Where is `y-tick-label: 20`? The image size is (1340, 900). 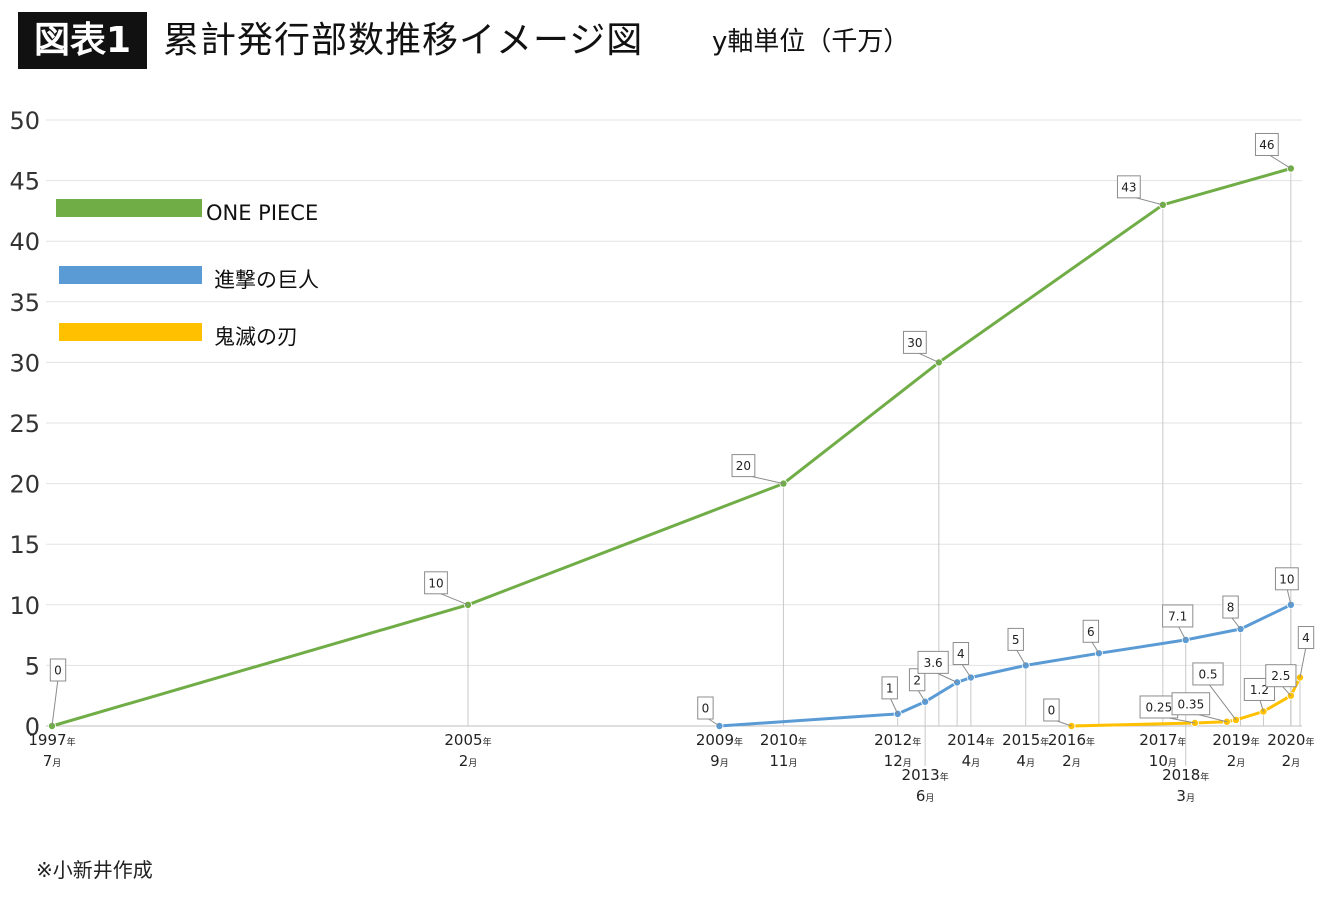
y-tick-label: 20 is located at coordinates (24, 485).